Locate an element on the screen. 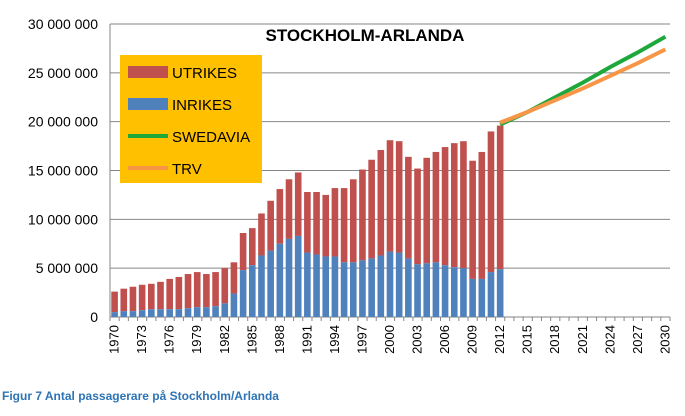 This screenshot has width=685, height=416. y-tick-label: 5 000 000 is located at coordinates (67, 268).